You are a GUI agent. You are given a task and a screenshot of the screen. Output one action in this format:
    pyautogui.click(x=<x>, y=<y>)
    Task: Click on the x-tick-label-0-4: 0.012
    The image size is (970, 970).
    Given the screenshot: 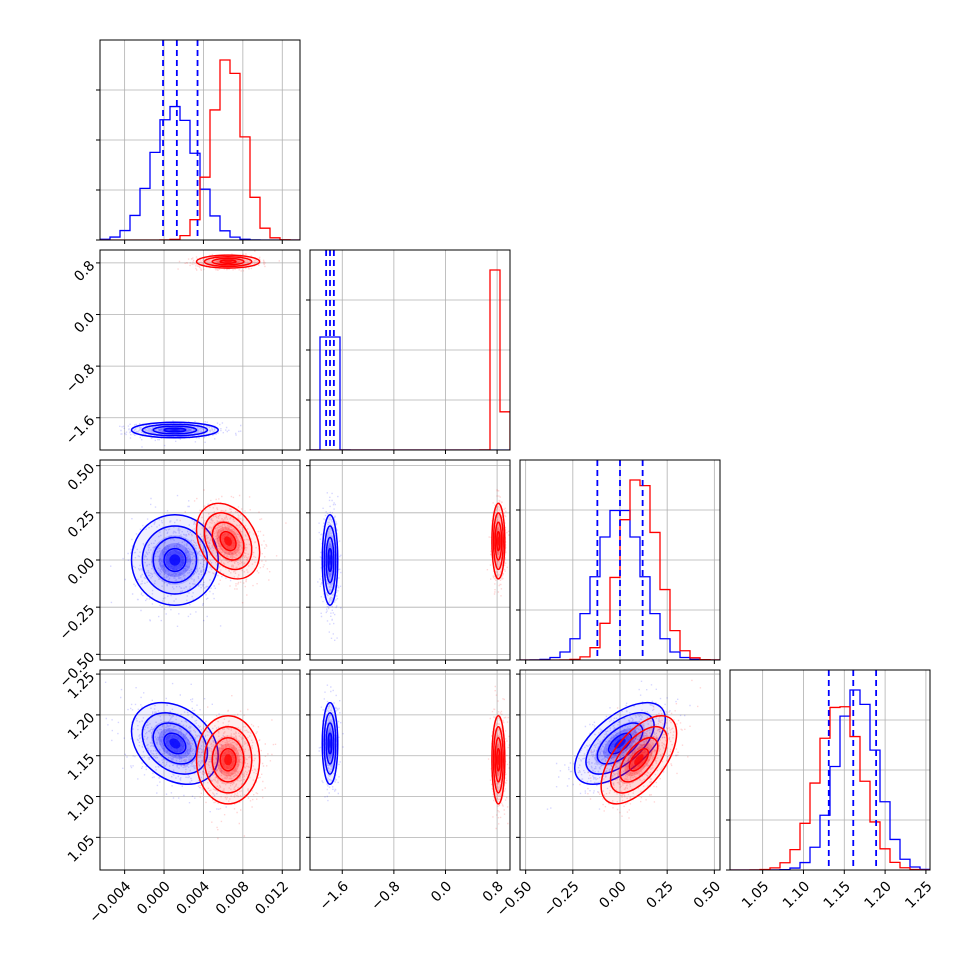 What is the action you would take?
    pyautogui.click(x=272, y=898)
    